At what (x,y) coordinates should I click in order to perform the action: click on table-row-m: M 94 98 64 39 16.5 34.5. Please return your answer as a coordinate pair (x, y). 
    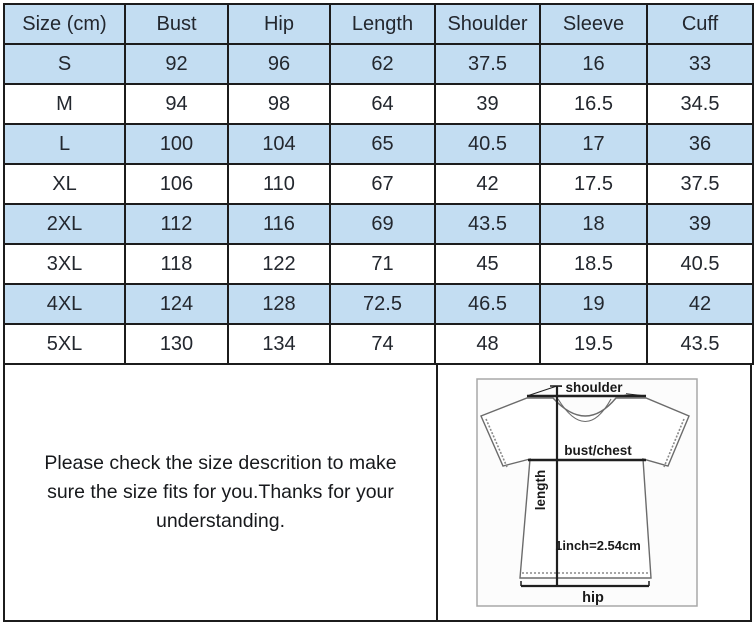
    Looking at the image, I should click on (378, 104).